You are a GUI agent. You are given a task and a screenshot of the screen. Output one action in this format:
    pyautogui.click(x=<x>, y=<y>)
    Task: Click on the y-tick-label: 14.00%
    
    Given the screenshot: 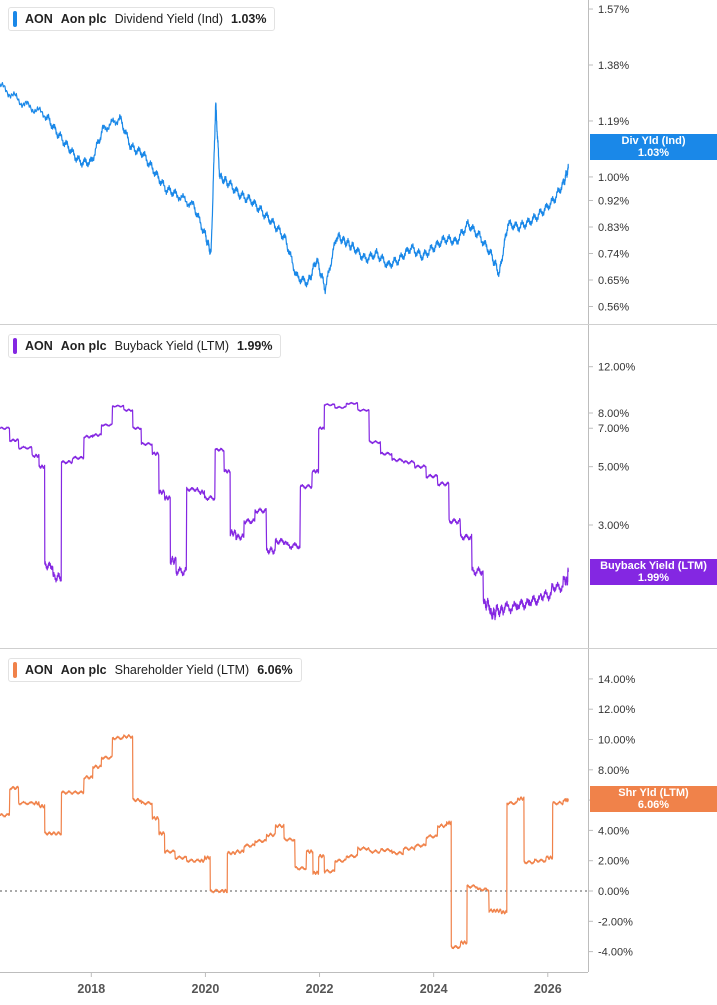 What is the action you would take?
    pyautogui.click(x=617, y=680)
    